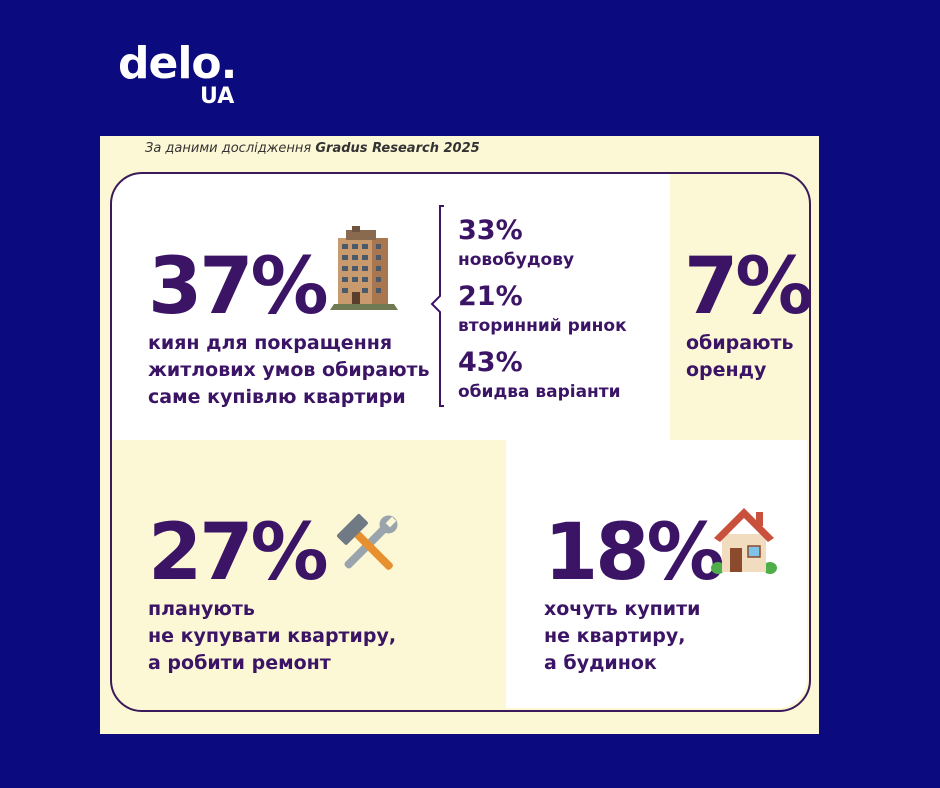 Image resolution: width=940 pixels, height=788 pixels. I want to click on rent-line: обирають, so click(740, 343).